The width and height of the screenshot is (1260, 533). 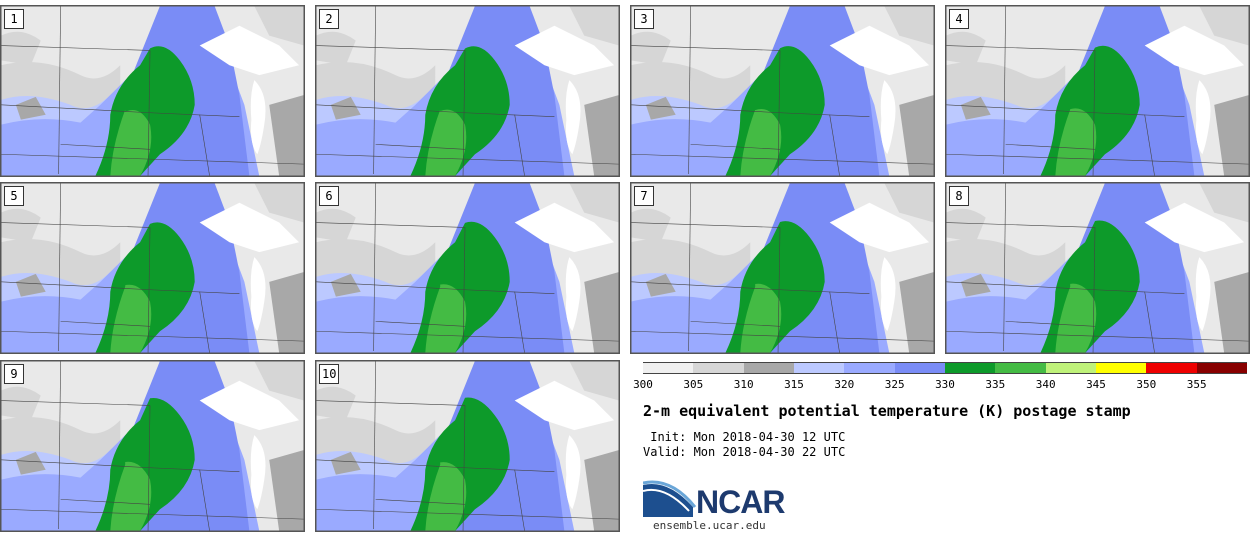 I want to click on member-label: 8, so click(x=959, y=196).